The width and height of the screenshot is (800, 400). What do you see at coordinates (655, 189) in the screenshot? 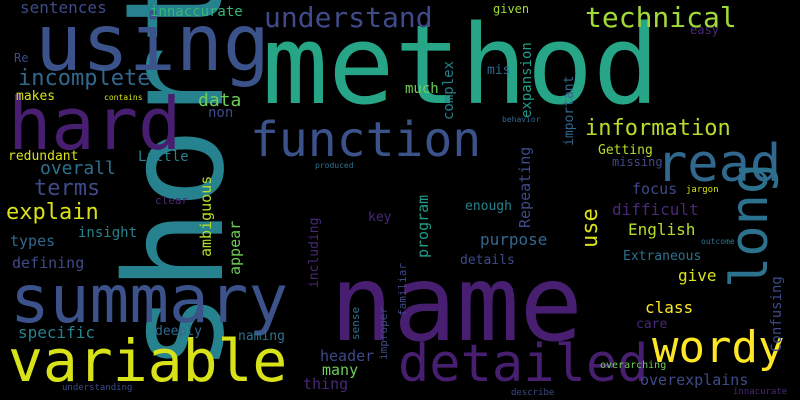
I see `word-focus: focus` at bounding box center [655, 189].